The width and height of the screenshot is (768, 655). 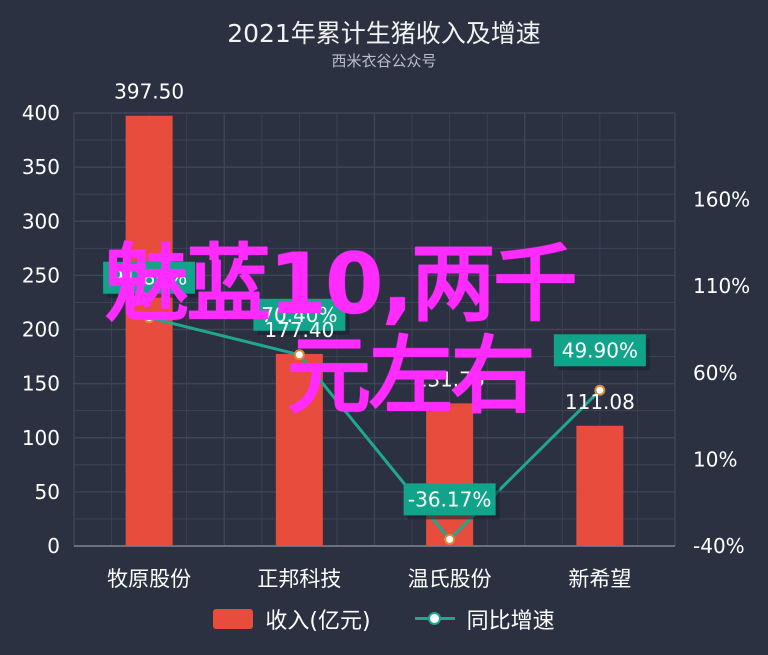 I want to click on x-axis-category-label: 温氏股份, so click(x=450, y=579).